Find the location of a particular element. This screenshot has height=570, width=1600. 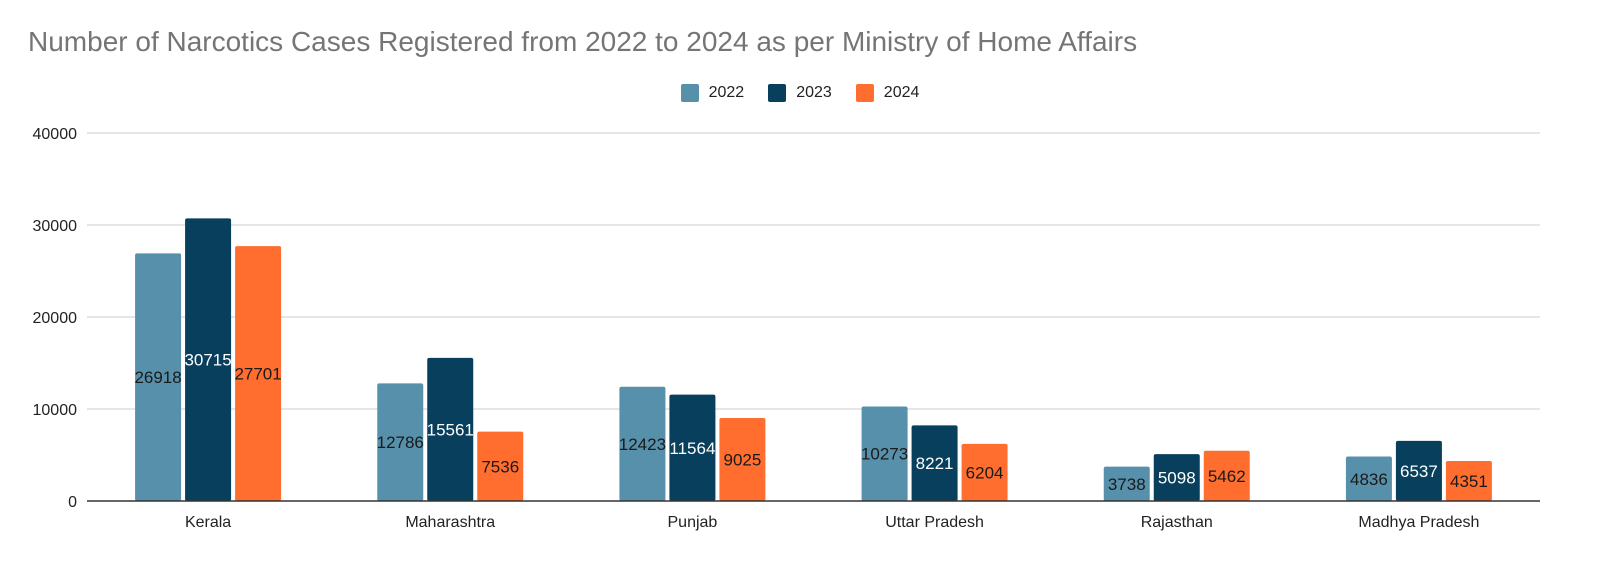

data-label: 30715 is located at coordinates (207, 360).